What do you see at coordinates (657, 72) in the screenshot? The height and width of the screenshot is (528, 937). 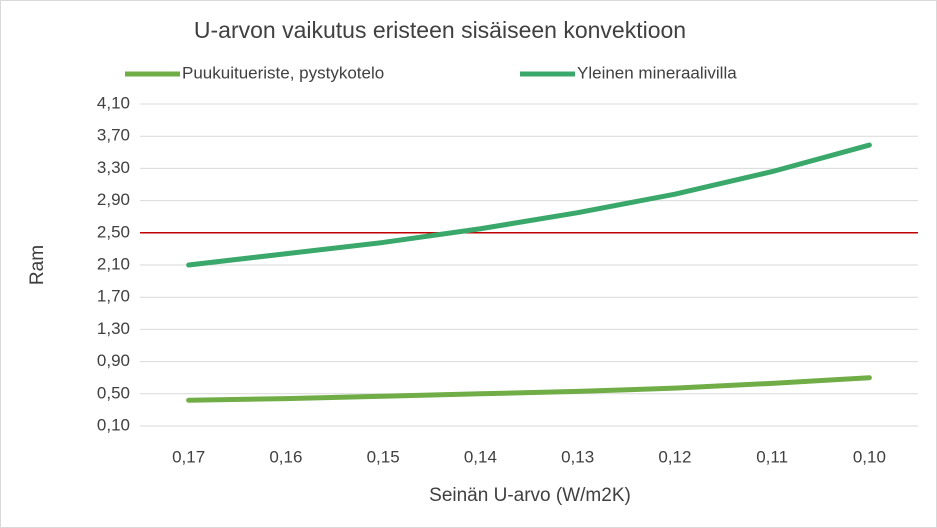 I see `legend-label: Yleinen mineraalivilla` at bounding box center [657, 72].